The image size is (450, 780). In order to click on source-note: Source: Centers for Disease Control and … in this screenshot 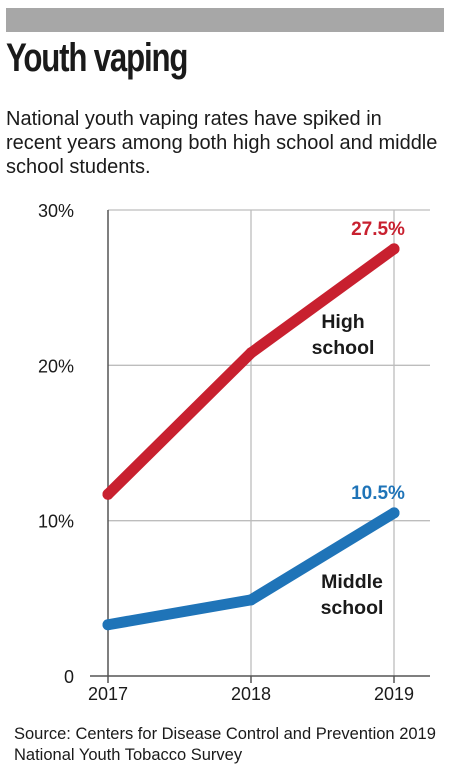, I will do `click(225, 744)`.